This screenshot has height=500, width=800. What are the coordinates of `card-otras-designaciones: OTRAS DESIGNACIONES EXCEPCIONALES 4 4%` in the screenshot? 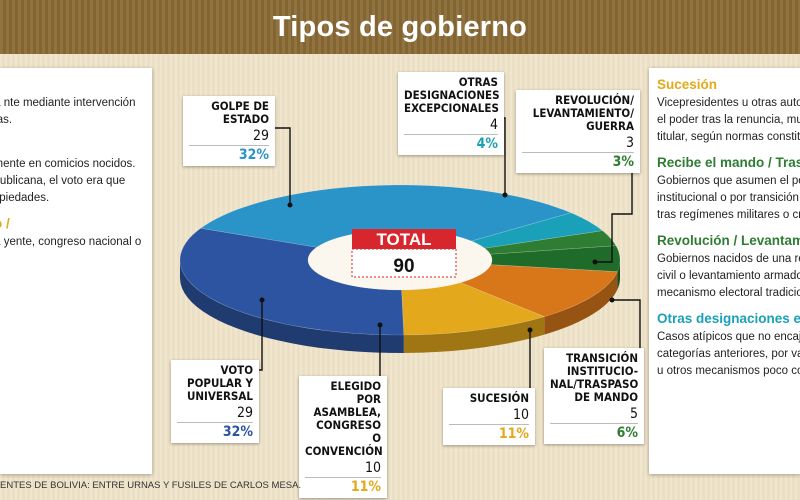 It's located at (451, 113).